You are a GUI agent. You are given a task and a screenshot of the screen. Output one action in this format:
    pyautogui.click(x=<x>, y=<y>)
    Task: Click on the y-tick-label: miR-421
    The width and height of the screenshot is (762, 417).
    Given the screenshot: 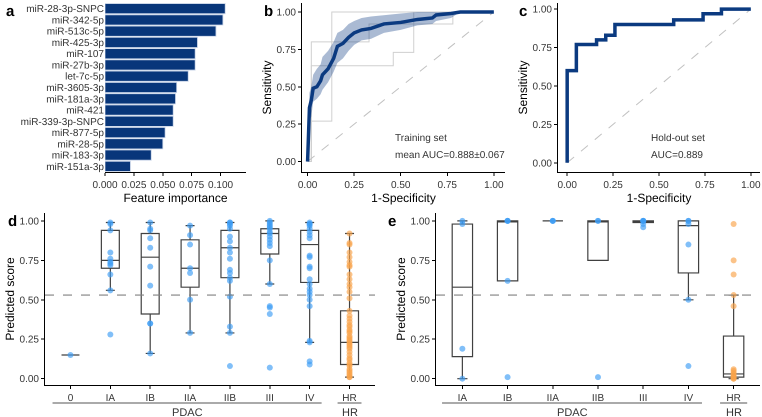 What is the action you would take?
    pyautogui.click(x=85, y=111)
    